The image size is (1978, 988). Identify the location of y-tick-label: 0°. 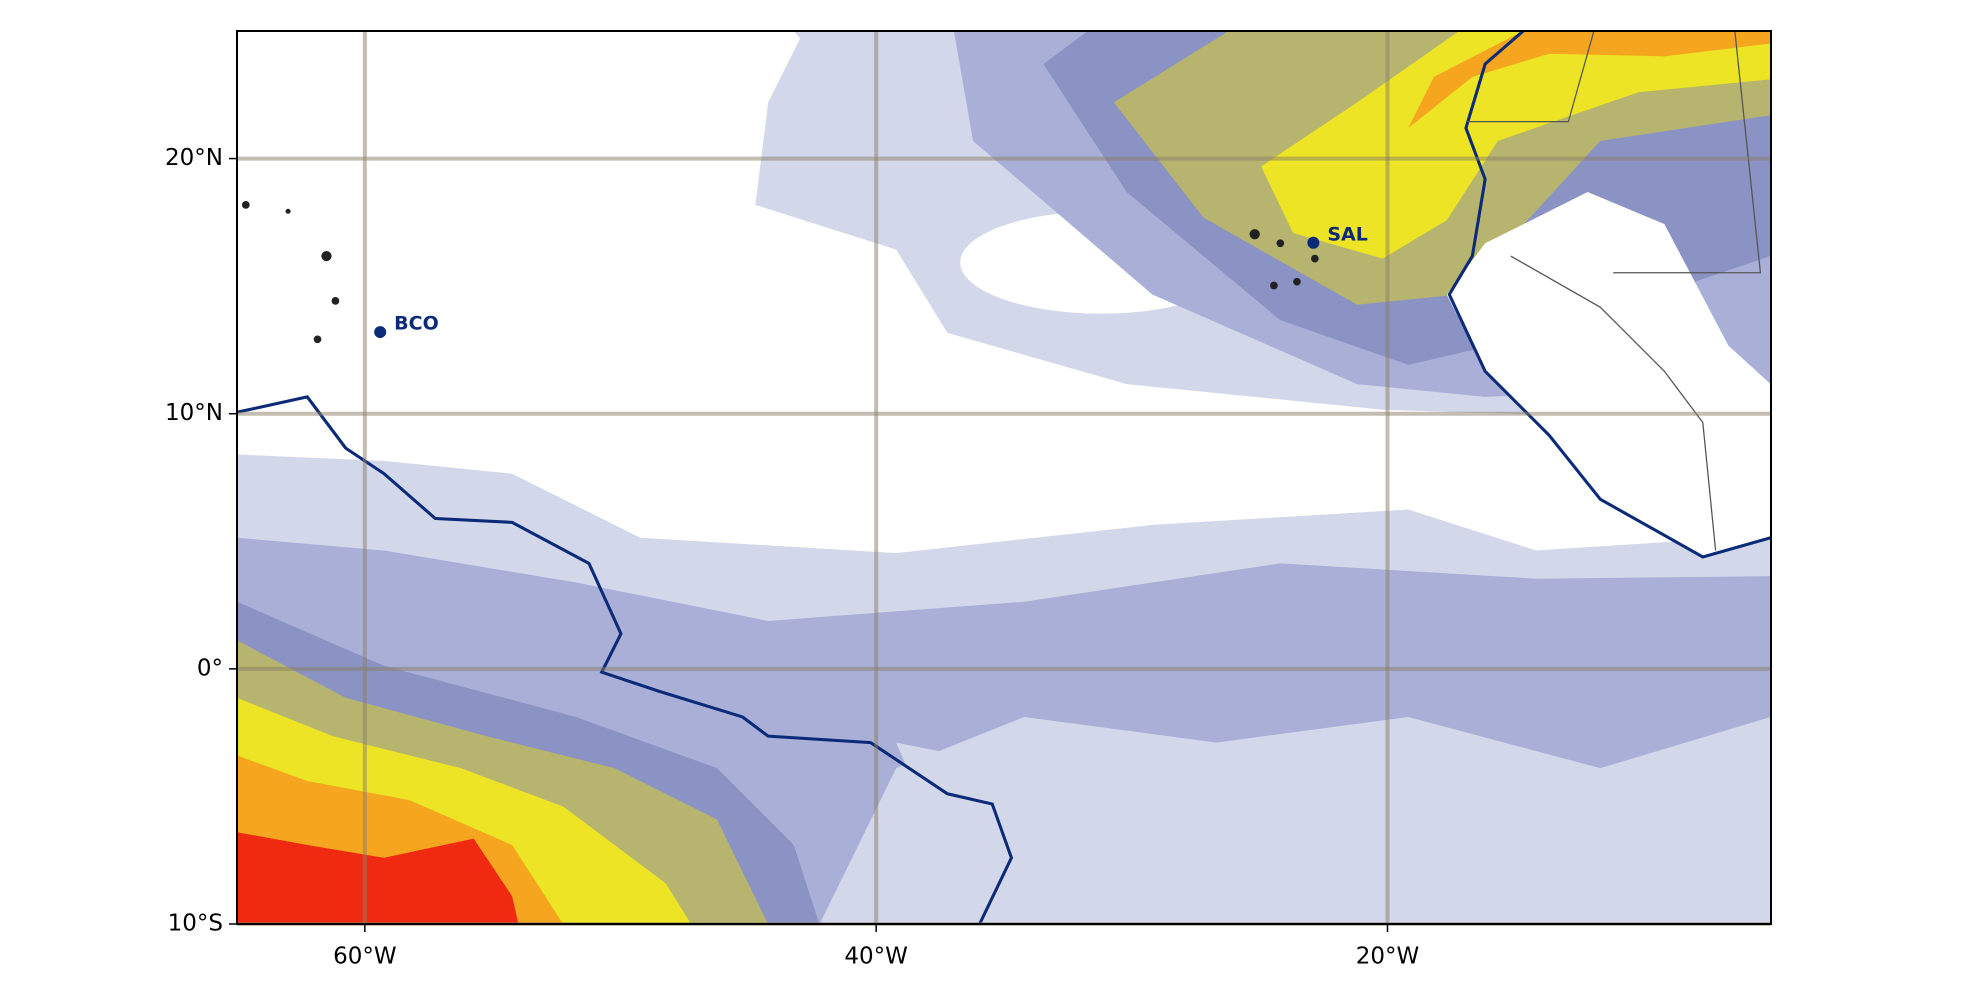
(210, 668).